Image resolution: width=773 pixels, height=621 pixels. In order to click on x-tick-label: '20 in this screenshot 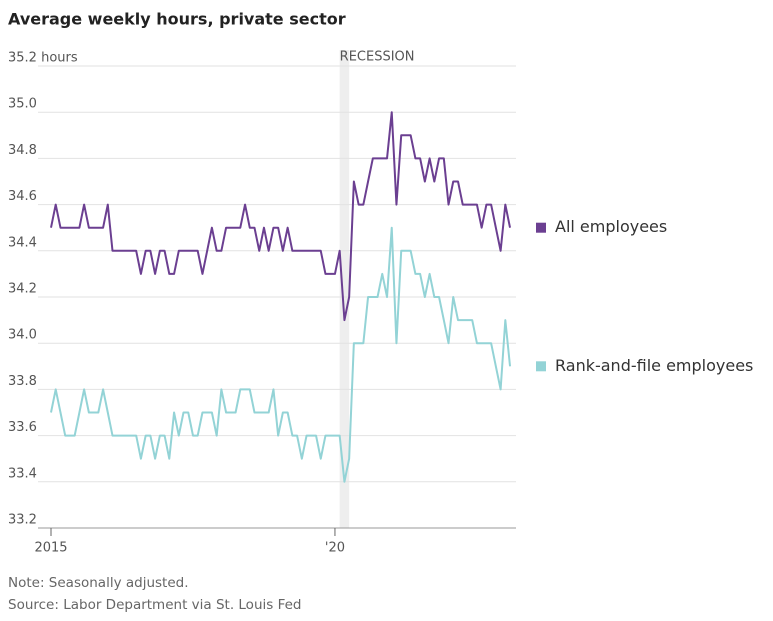, I will do `click(335, 548)`.